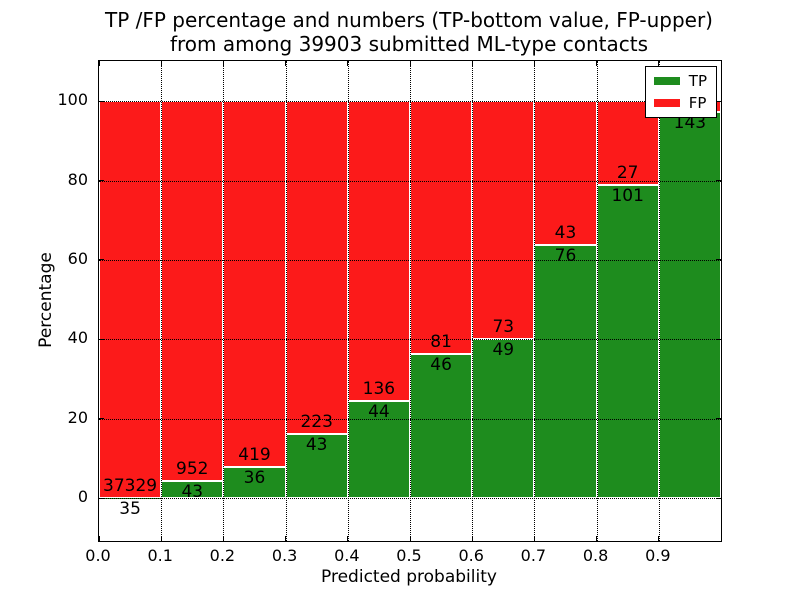 This screenshot has height=600, width=800. I want to click on tp-legend-label: TP, so click(697, 81).